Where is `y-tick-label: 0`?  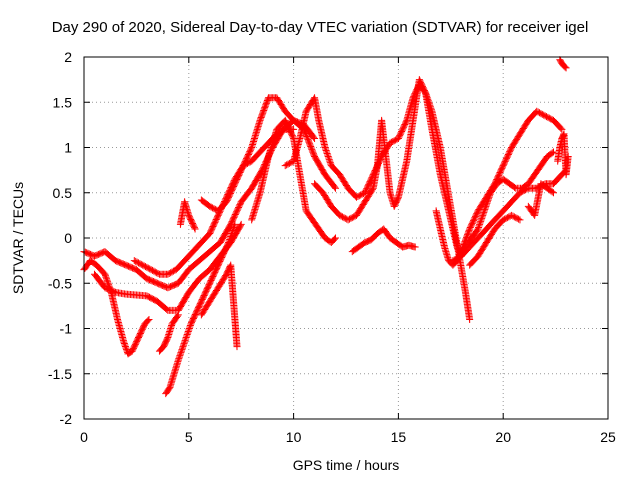
y-tick-label: 0 is located at coordinates (68, 238).